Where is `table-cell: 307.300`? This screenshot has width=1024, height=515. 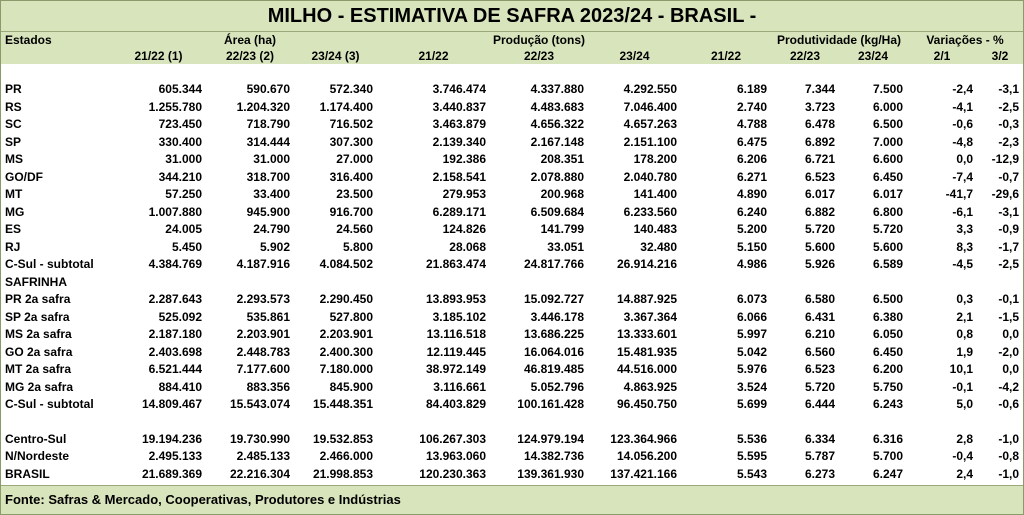 table-cell: 307.300 is located at coordinates (351, 141).